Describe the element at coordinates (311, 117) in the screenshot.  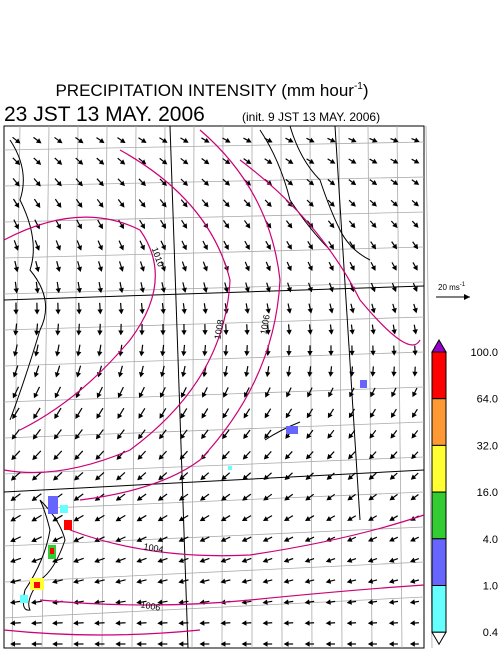
I see `init-time: (init. 9 JST 13 MAY. 2006)` at that location.